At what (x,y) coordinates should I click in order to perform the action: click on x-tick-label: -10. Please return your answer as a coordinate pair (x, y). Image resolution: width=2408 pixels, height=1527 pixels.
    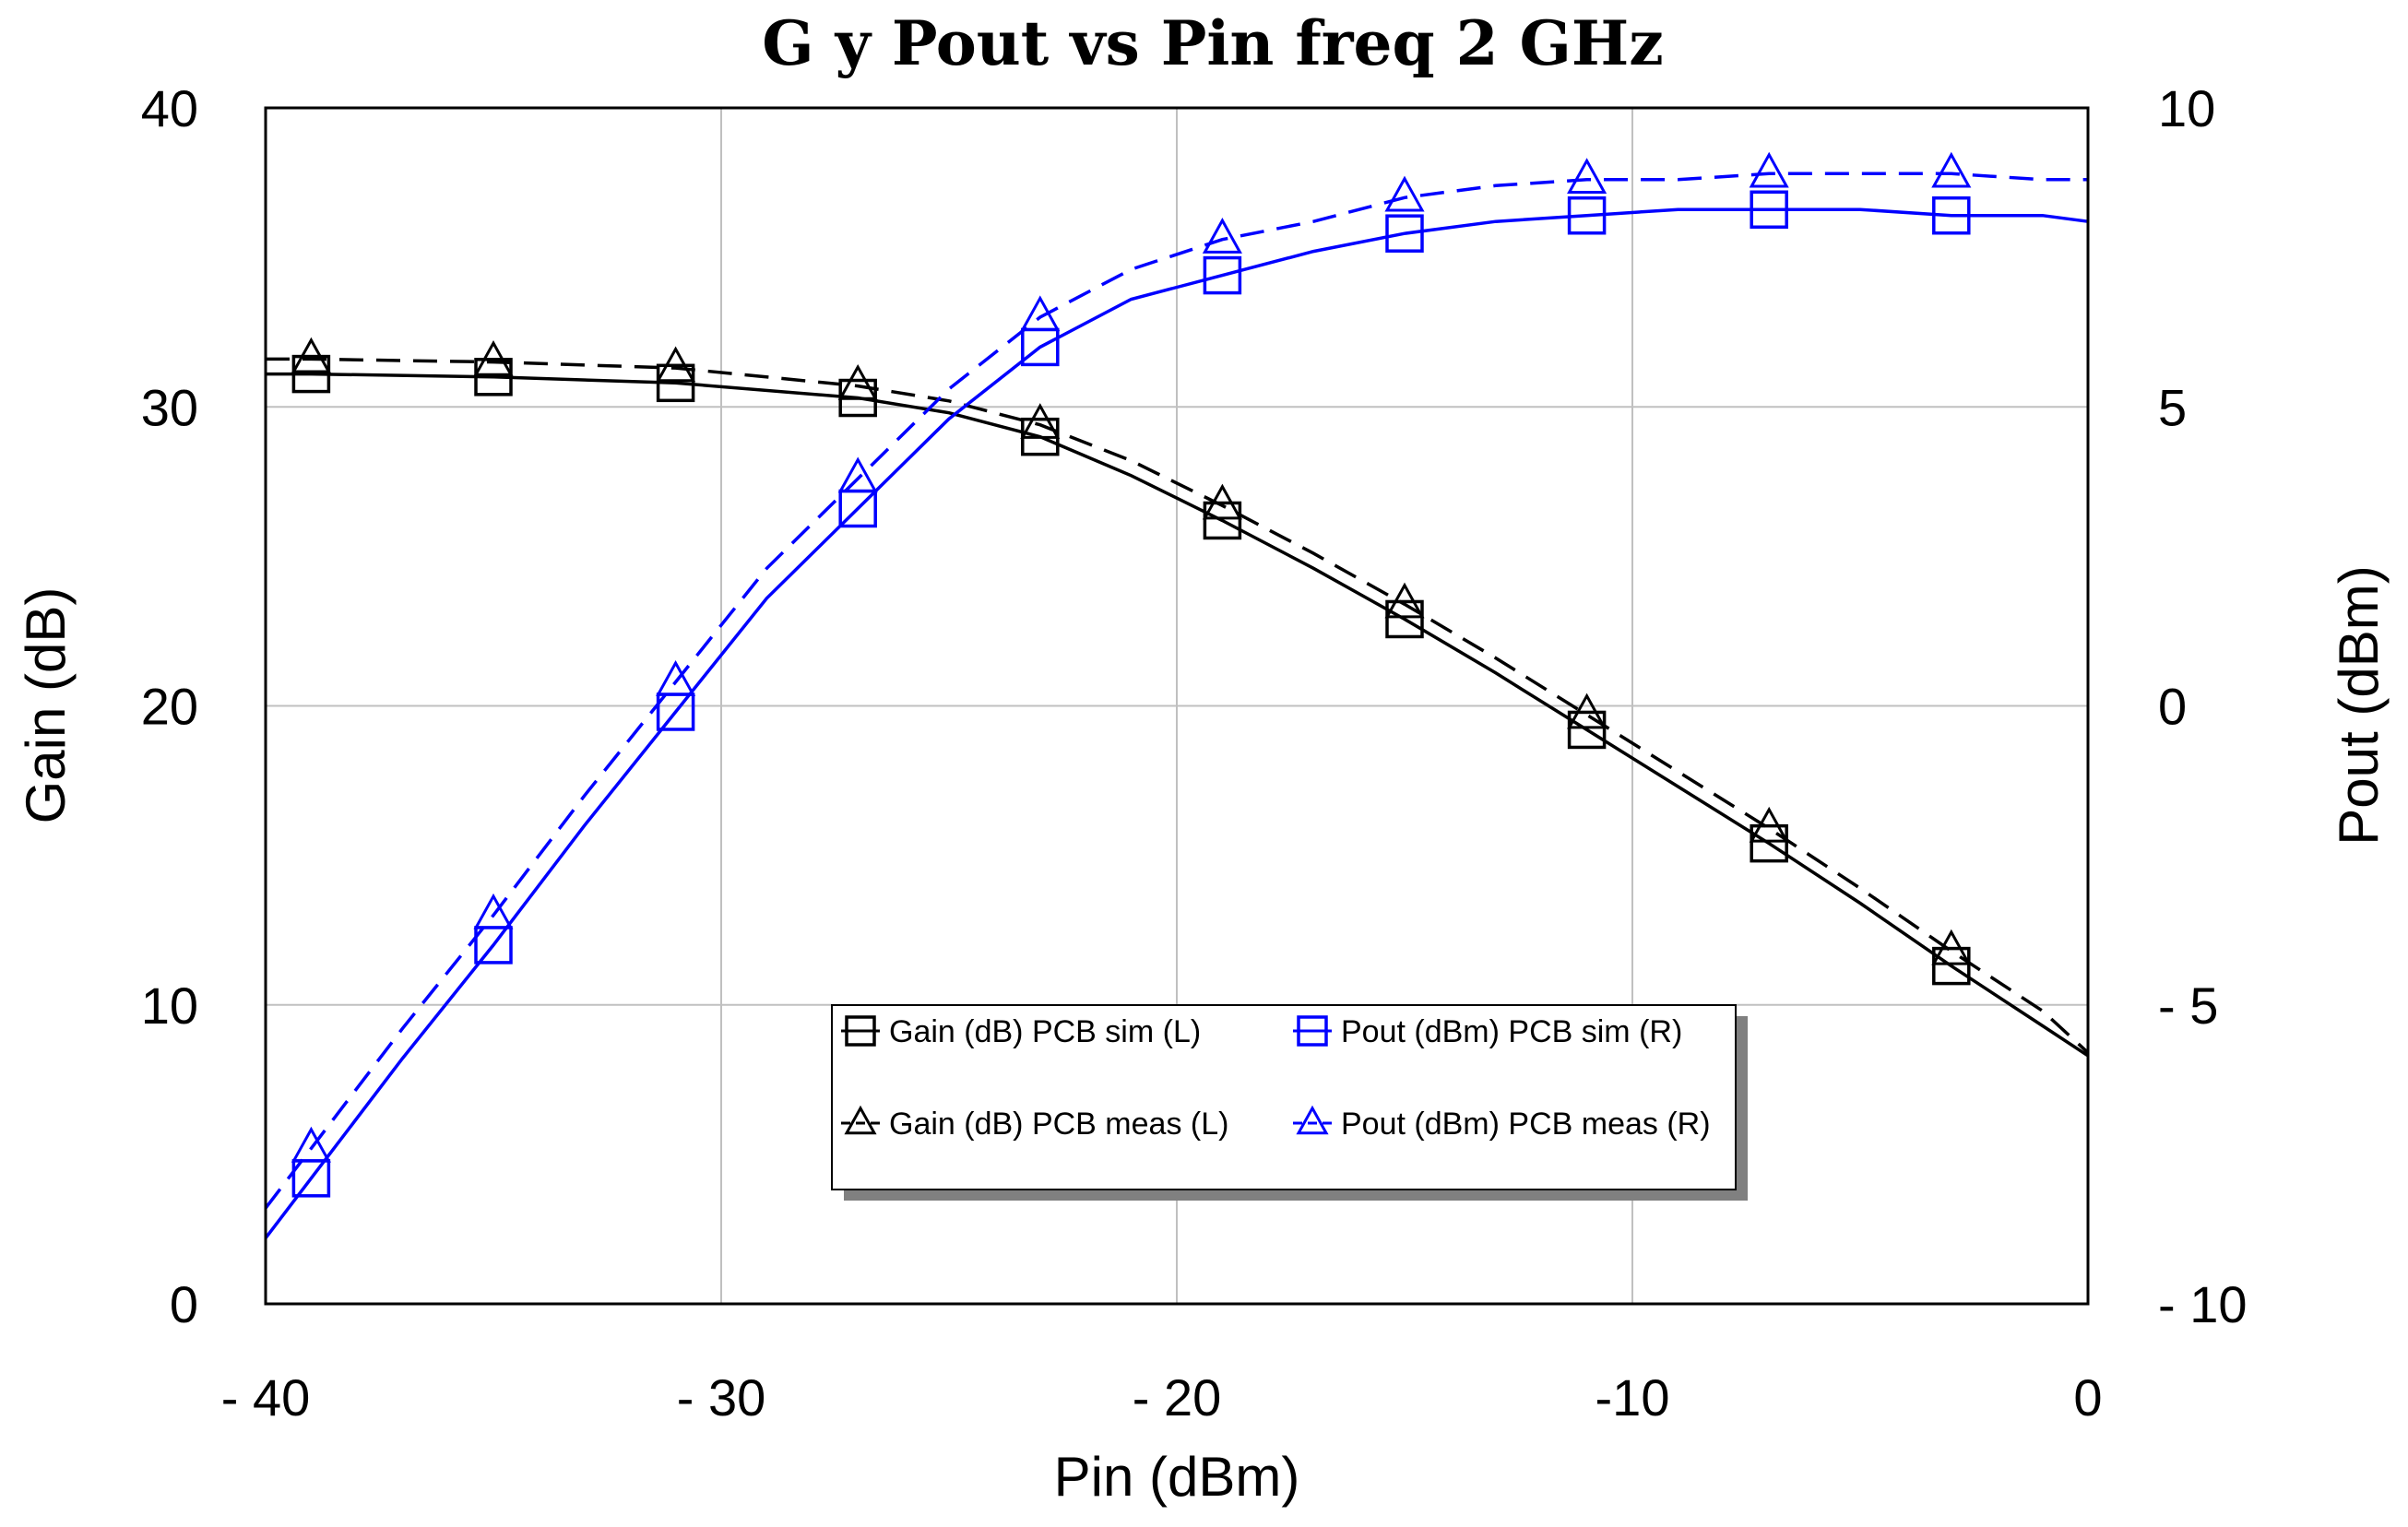
    Looking at the image, I should click on (1632, 1397).